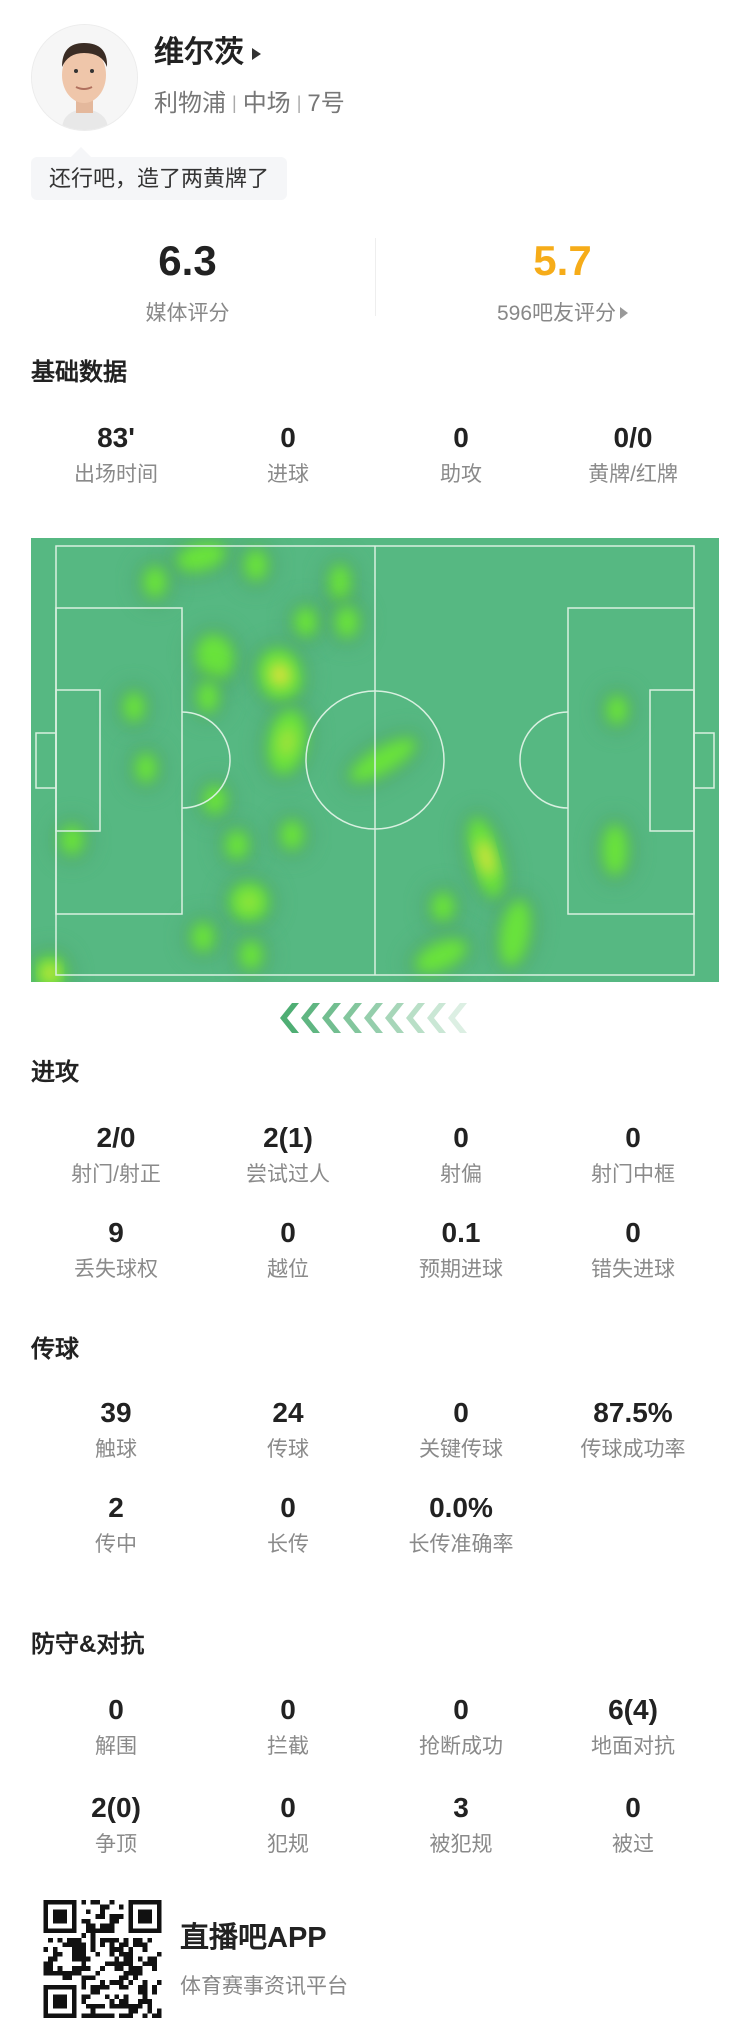  I want to click on player-meta: 利物浦 | 中场 | 7号, so click(249, 103).